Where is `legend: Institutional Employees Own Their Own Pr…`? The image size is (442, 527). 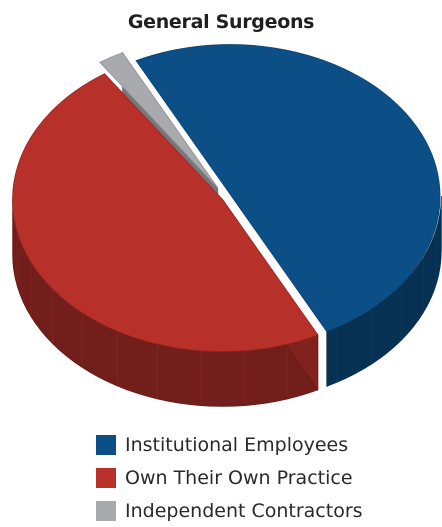 legend: Institutional Employees Own Their Own Pr… is located at coordinates (229, 477).